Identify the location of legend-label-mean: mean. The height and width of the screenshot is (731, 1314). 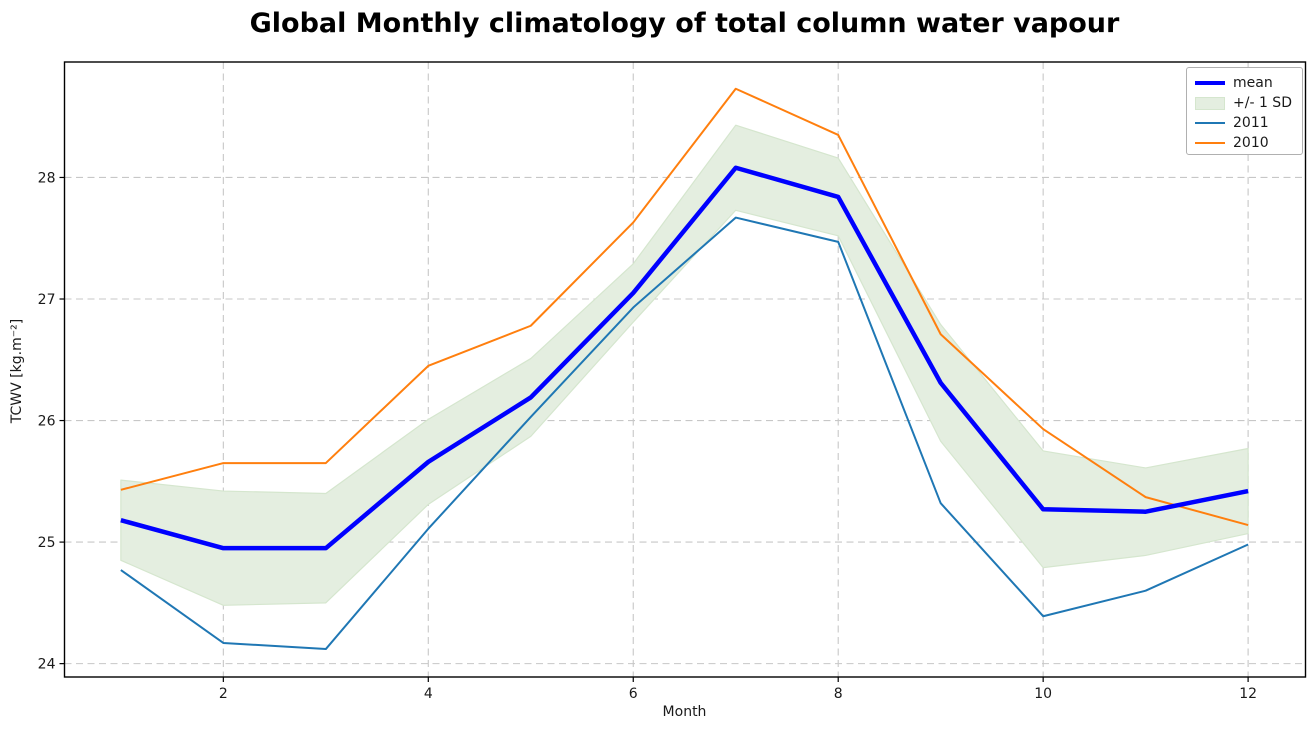
(1253, 83).